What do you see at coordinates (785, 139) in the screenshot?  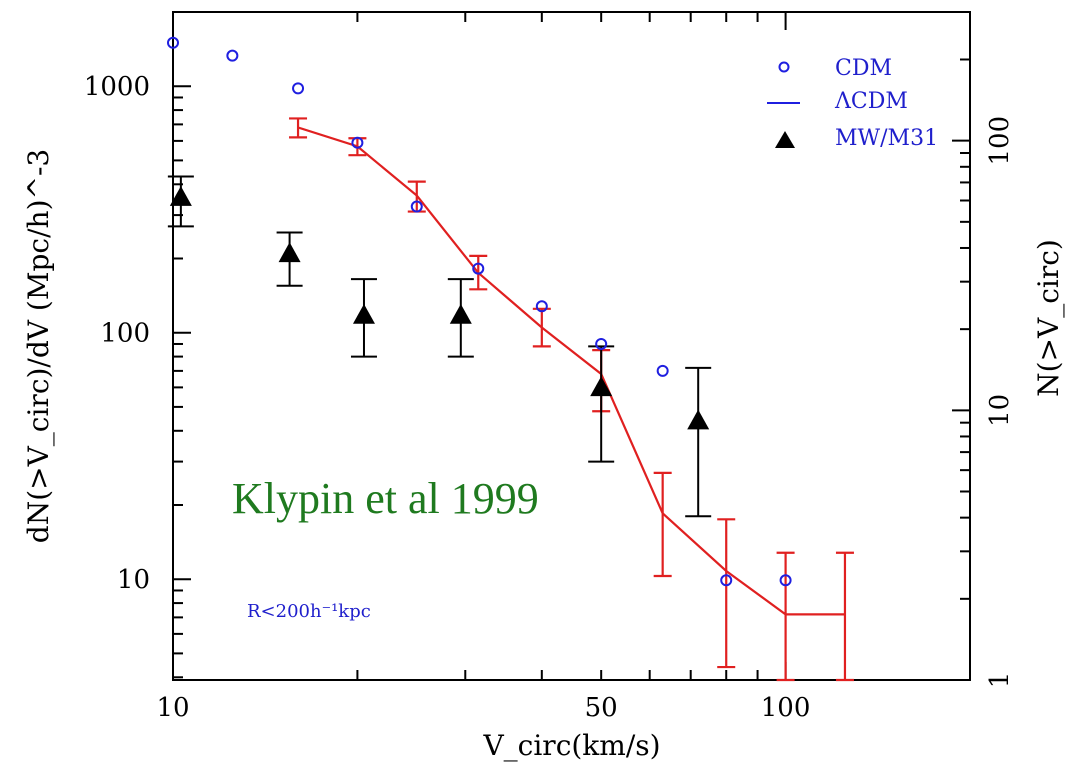 I see `legend-mw-marker` at bounding box center [785, 139].